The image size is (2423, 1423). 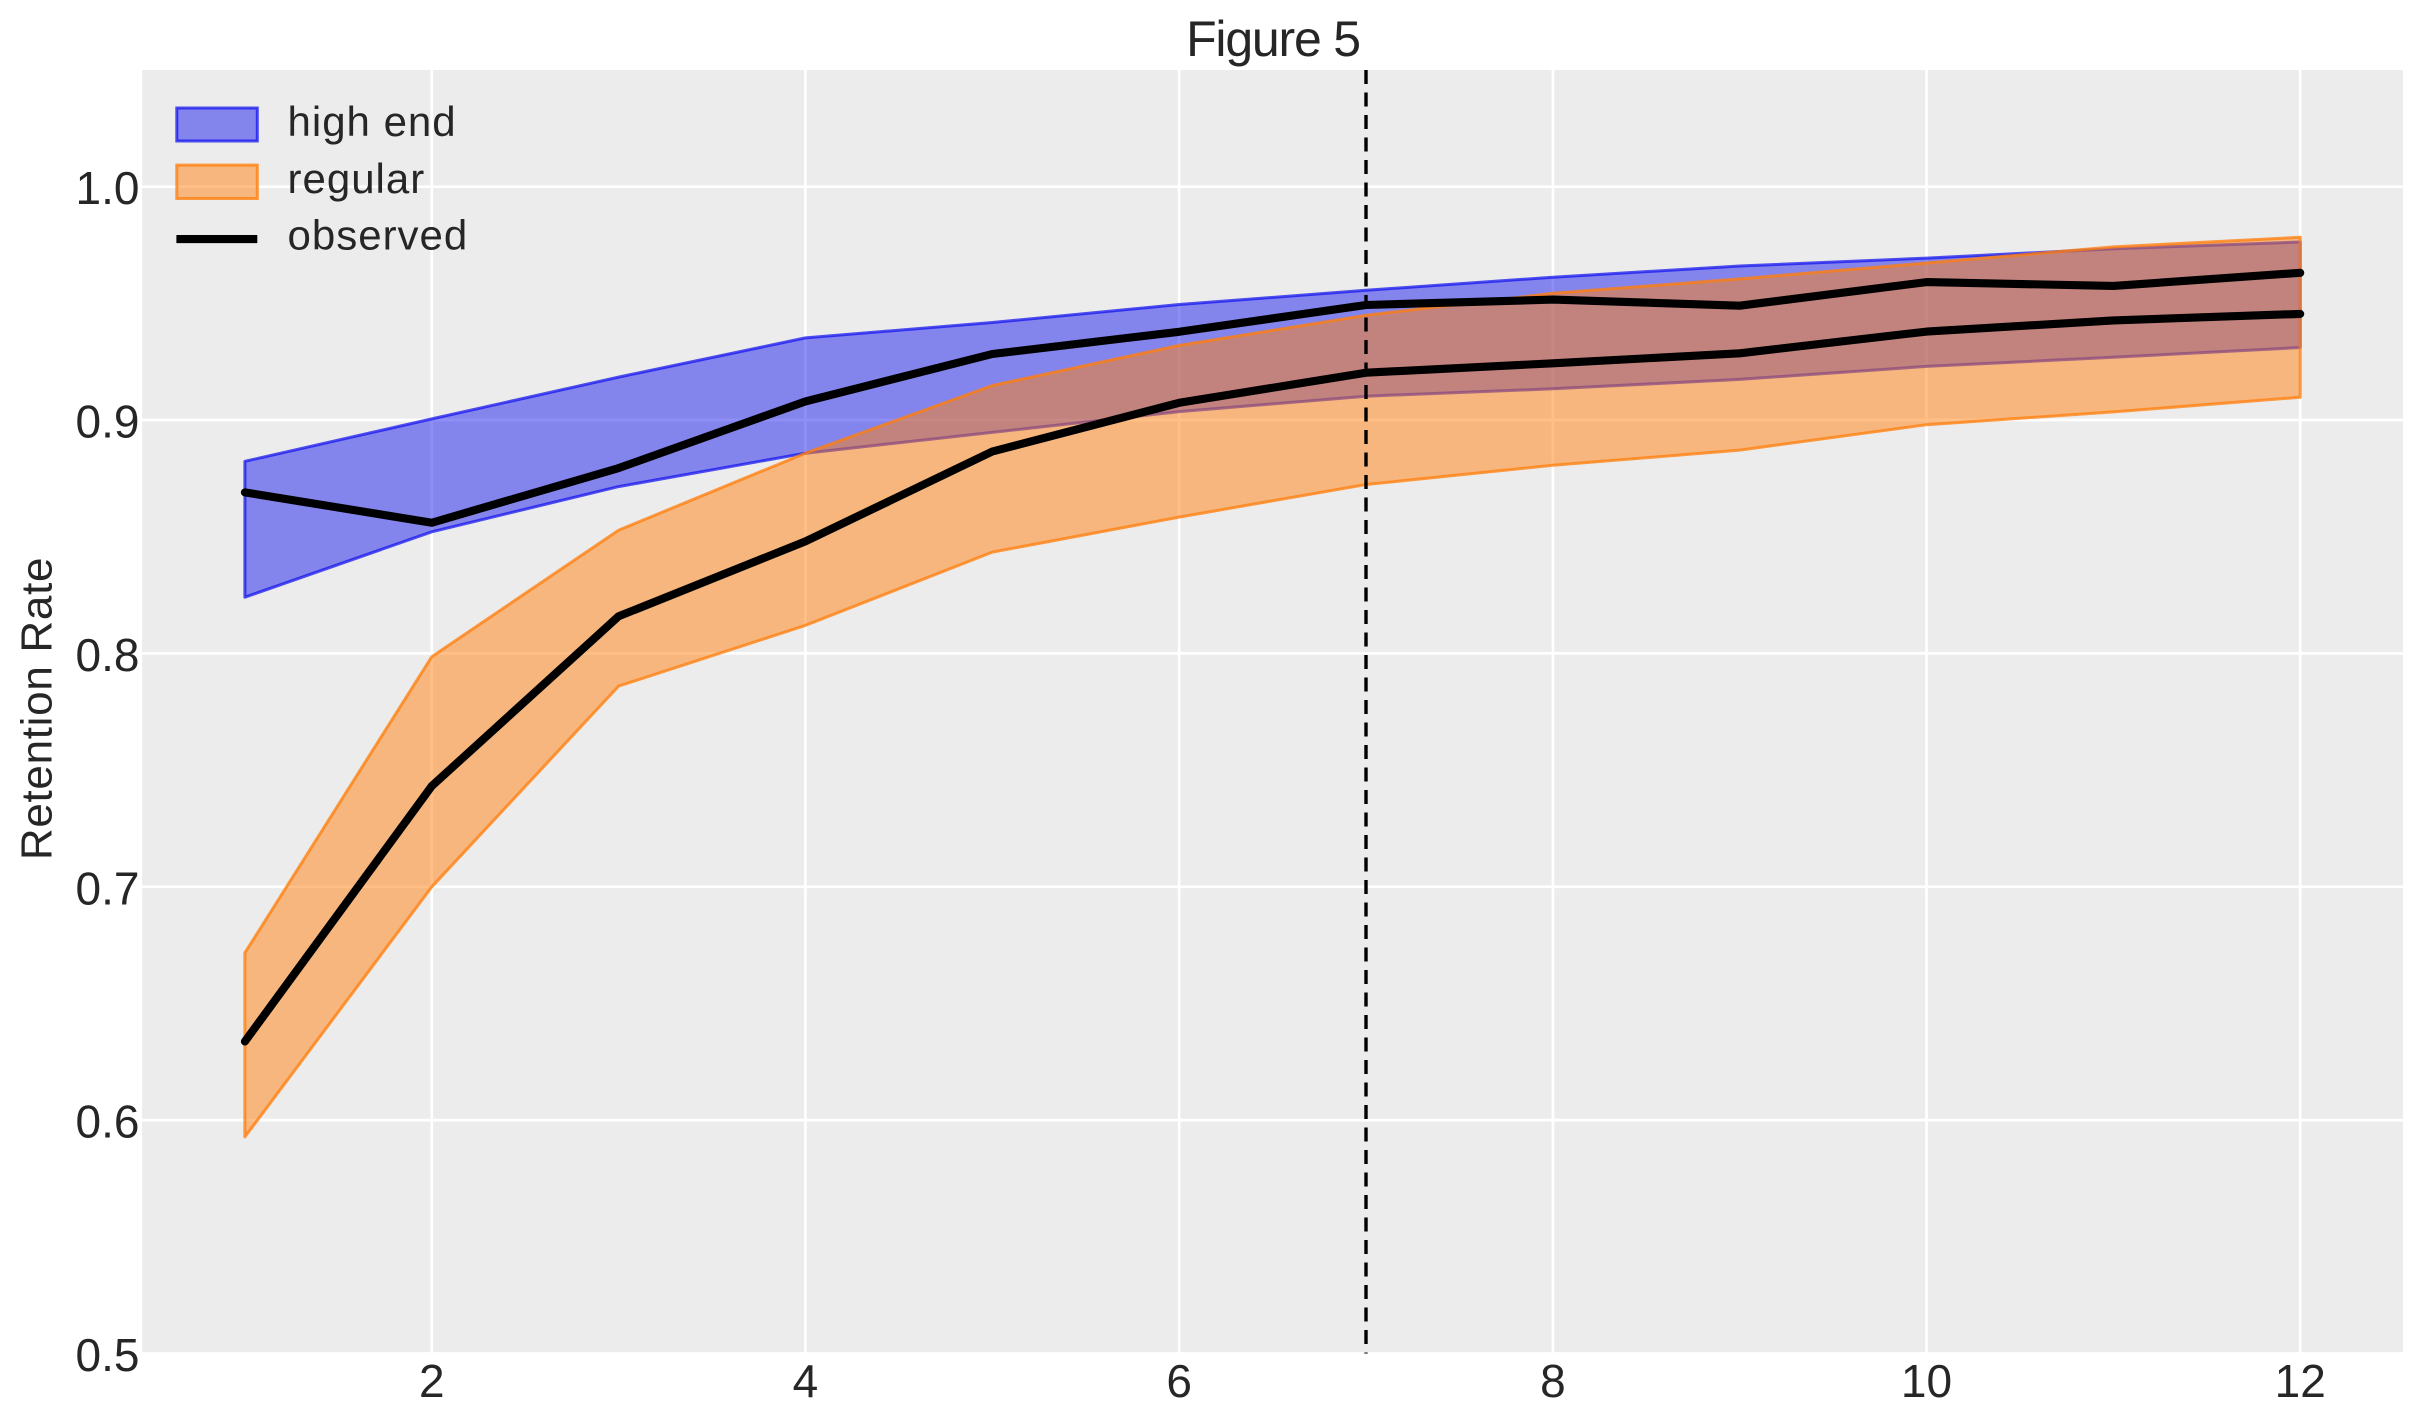 What do you see at coordinates (1179, 1381) in the screenshot?
I see `svg-text: 6` at bounding box center [1179, 1381].